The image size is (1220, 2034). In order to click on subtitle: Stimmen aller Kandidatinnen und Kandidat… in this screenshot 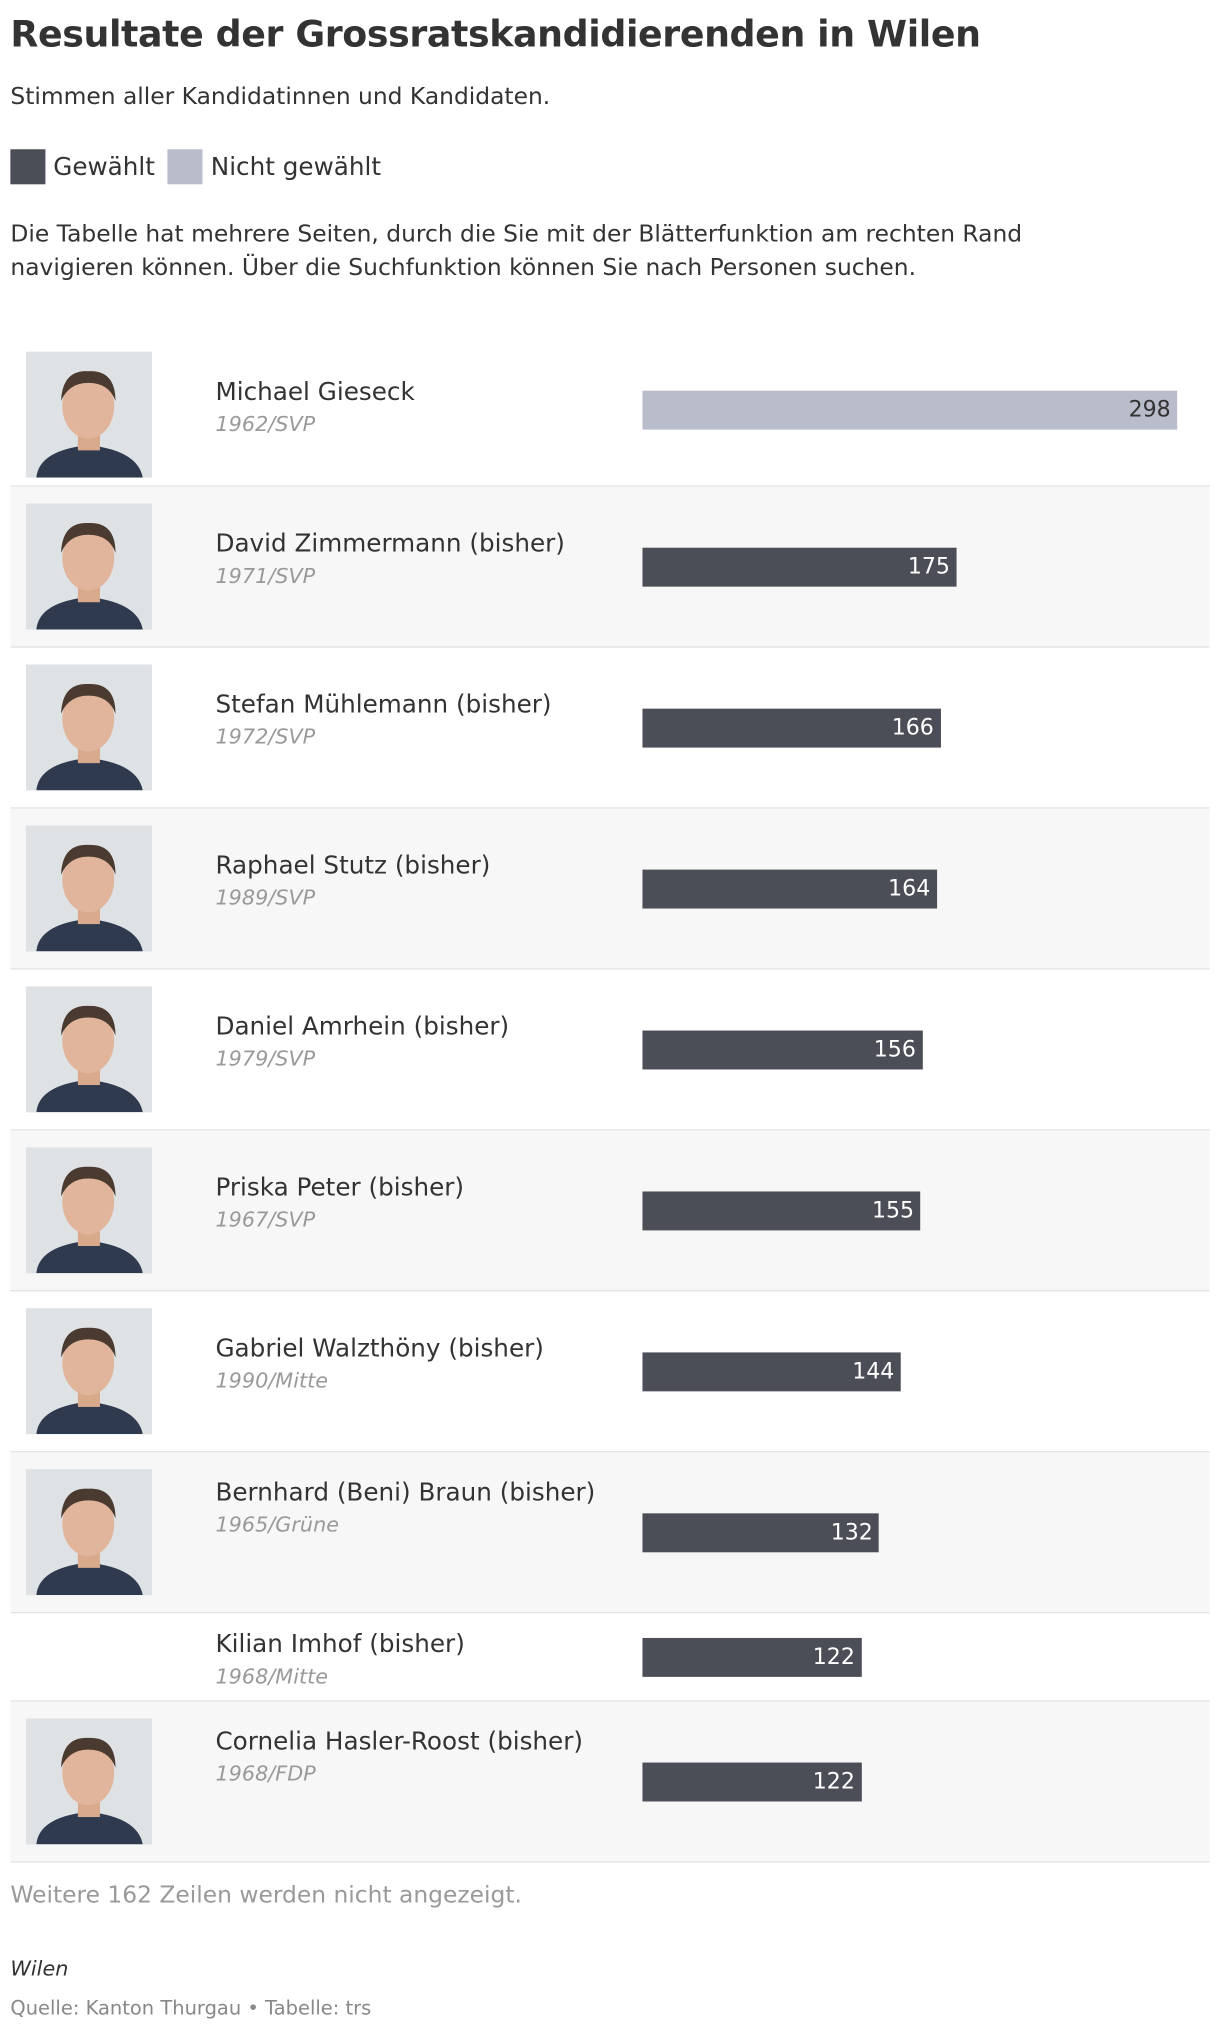, I will do `click(280, 97)`.